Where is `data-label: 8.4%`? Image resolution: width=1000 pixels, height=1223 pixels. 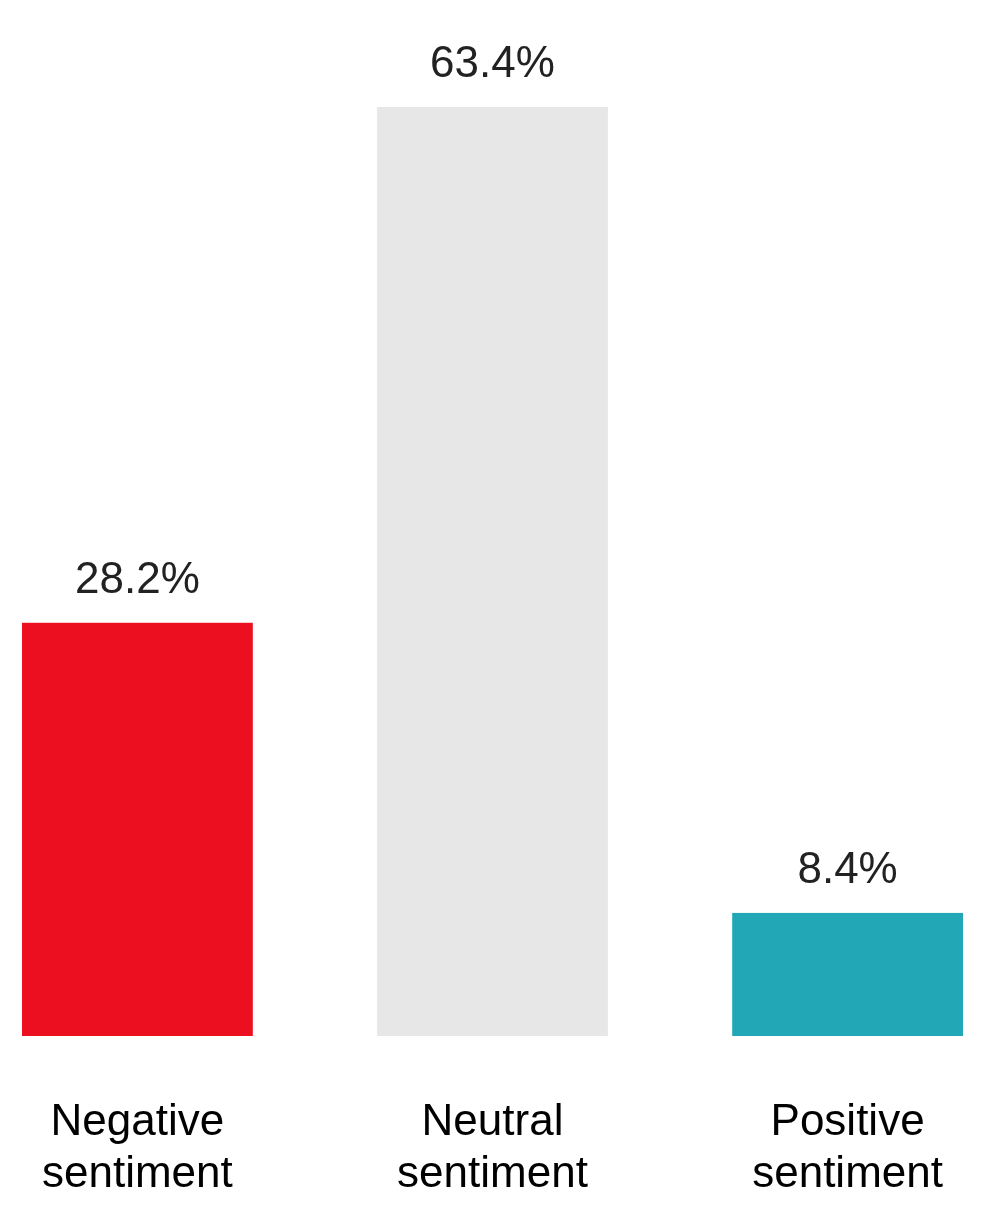
data-label: 8.4% is located at coordinates (847, 867).